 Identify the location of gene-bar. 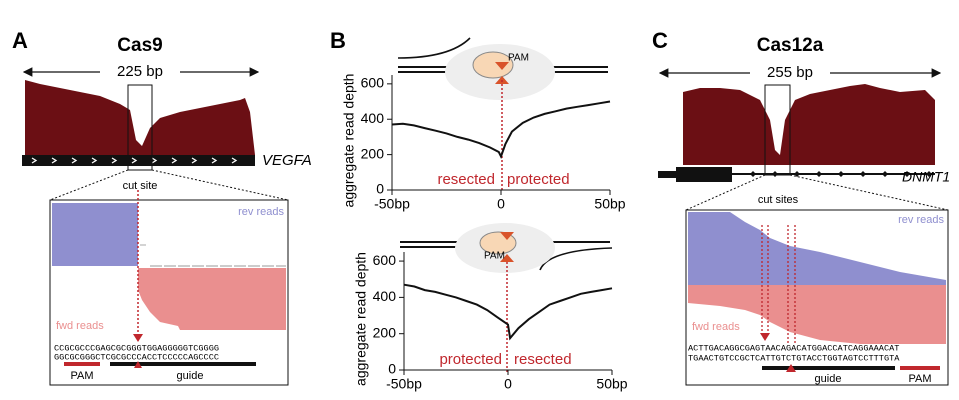
(138, 160).